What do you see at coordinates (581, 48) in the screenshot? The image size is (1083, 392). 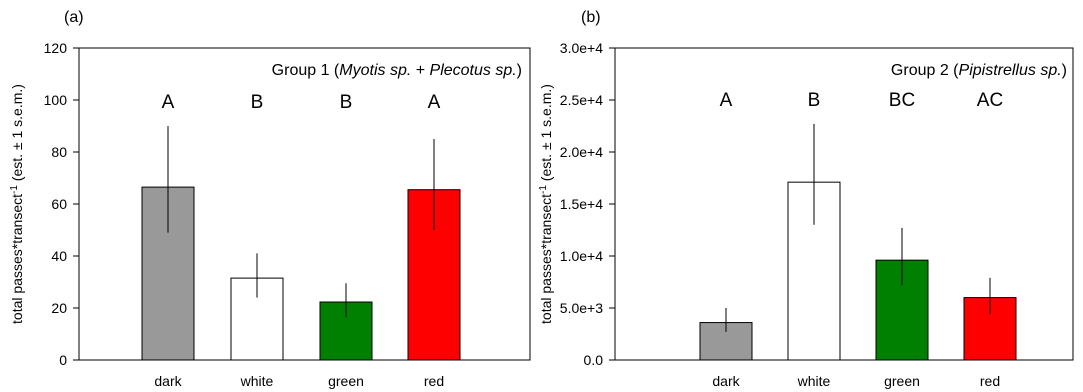 I see `y-tick-label: 3.0e+4` at bounding box center [581, 48].